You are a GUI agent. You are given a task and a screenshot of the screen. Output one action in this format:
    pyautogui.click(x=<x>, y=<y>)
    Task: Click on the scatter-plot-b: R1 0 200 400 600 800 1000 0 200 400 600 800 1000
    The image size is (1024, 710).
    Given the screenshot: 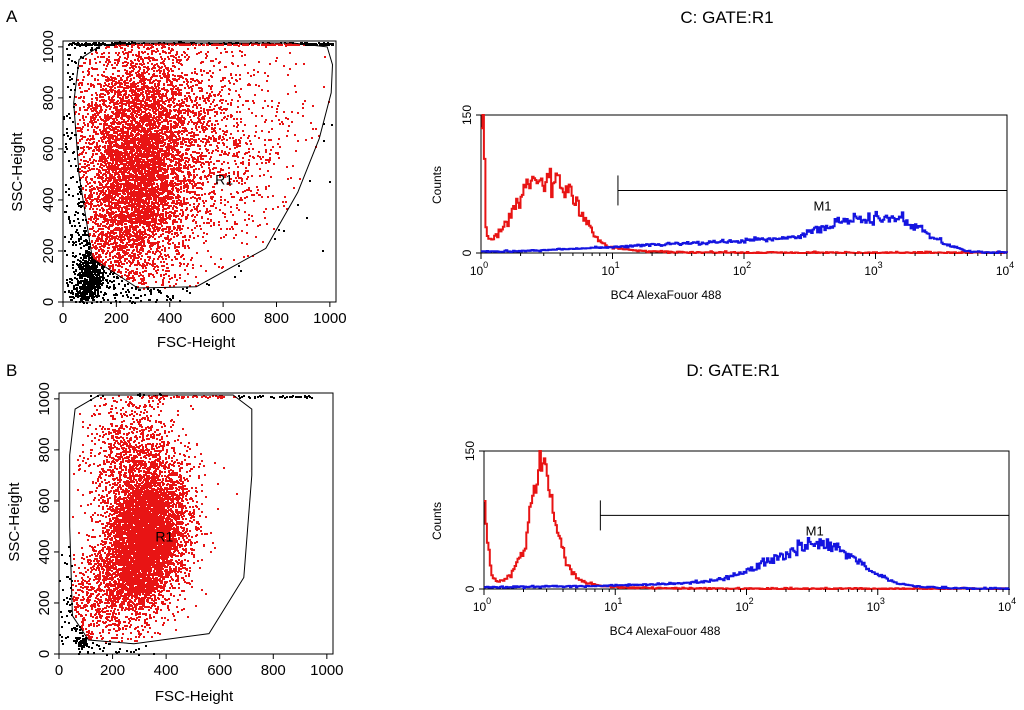 What is the action you would take?
    pyautogui.click(x=190, y=530)
    